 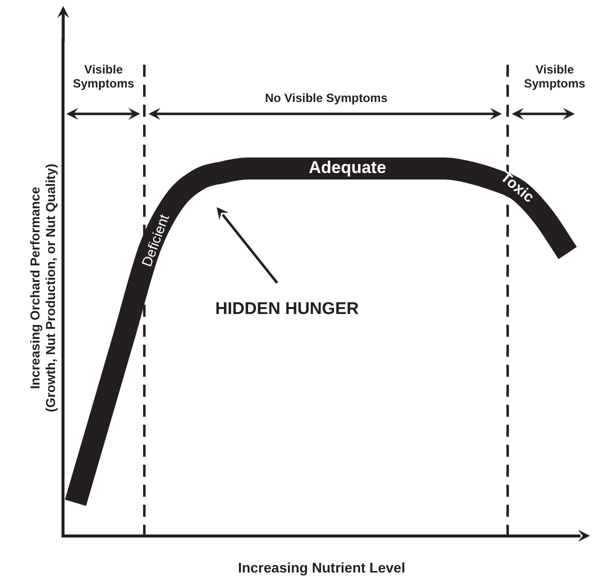 What do you see at coordinates (347, 168) in the screenshot?
I see `annotation: Adequate` at bounding box center [347, 168].